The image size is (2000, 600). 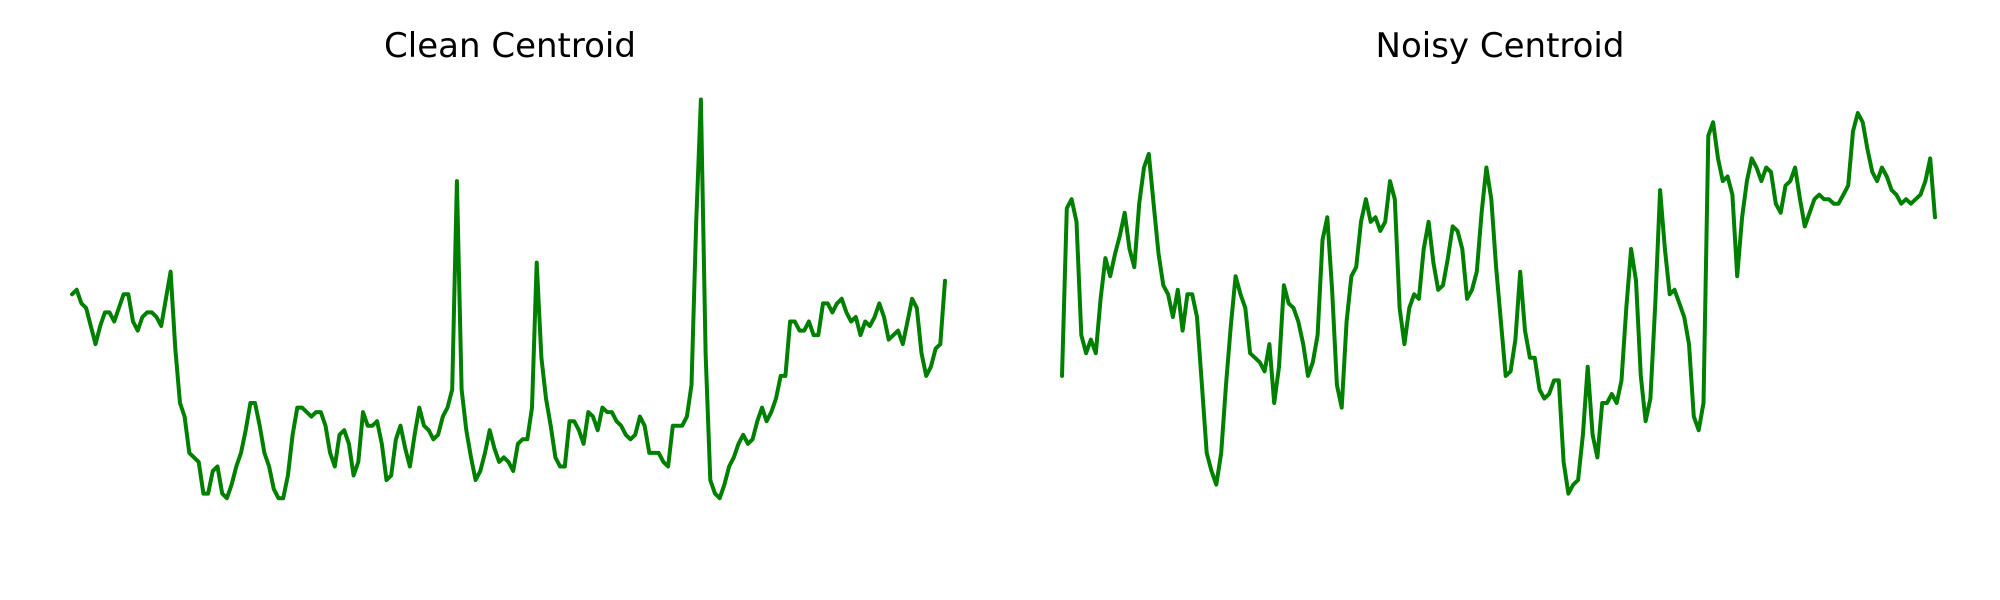 I want to click on noisy-centroid-title: Noisy Centroid, so click(x=1500, y=46).